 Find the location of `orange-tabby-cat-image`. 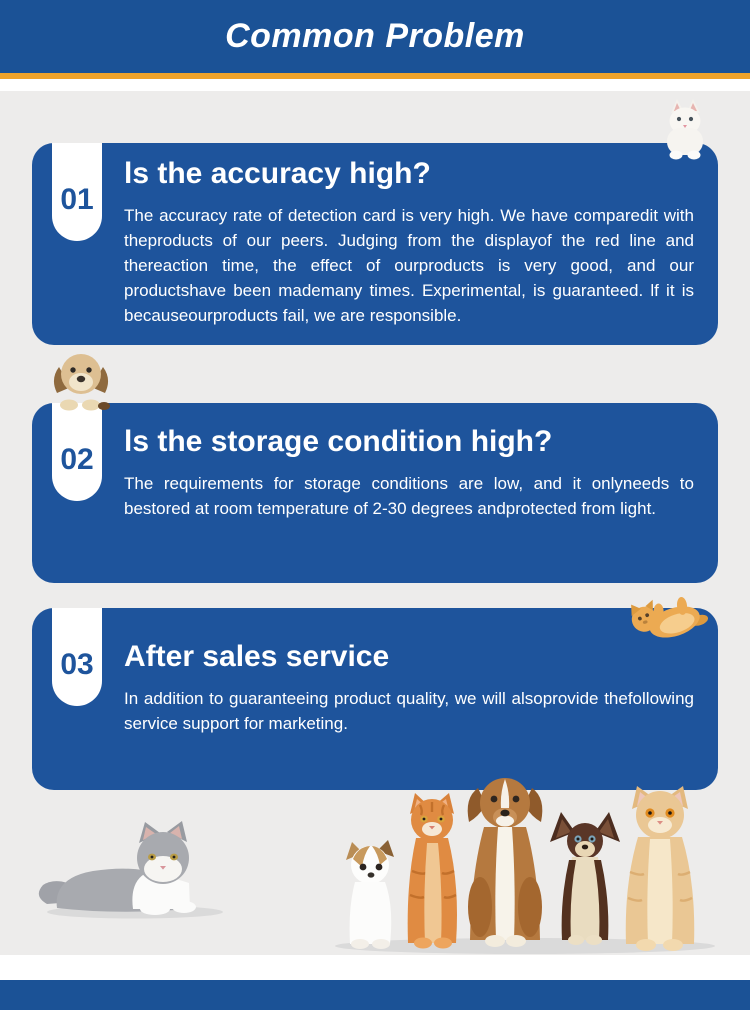

orange-tabby-cat-image is located at coordinates (432, 871).